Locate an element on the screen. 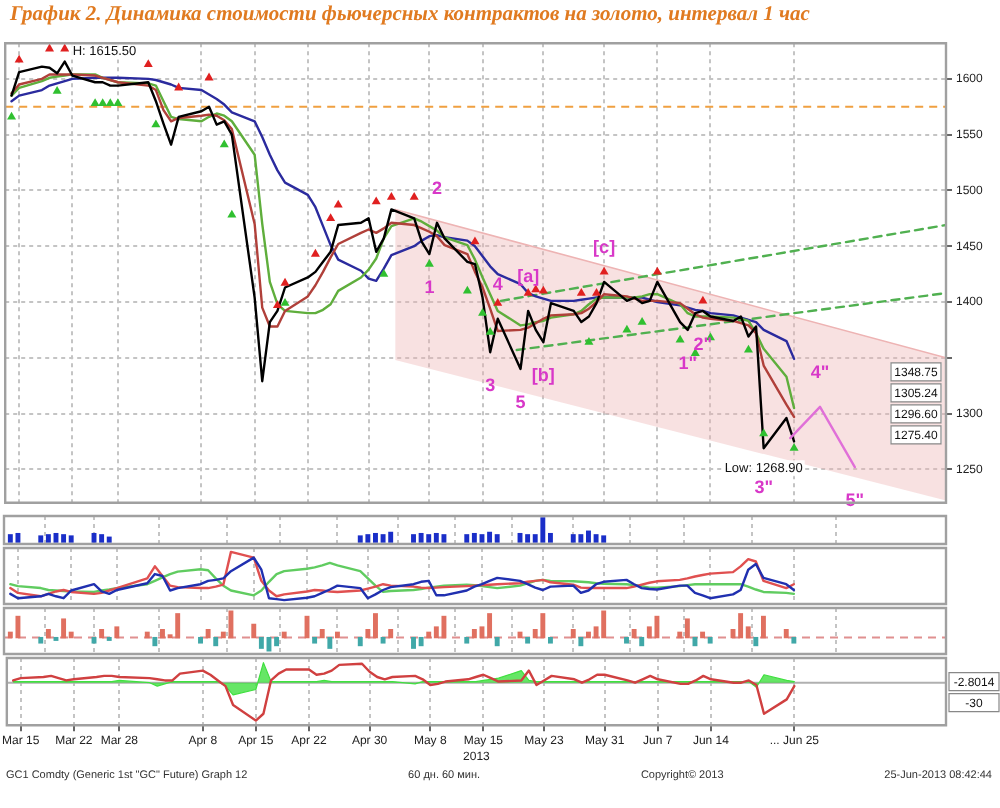 The height and width of the screenshot is (808, 1000). annotation: 1" is located at coordinates (687, 362).